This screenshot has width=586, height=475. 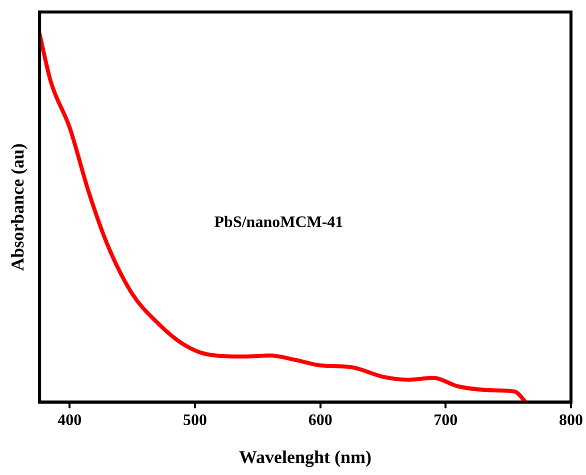 What do you see at coordinates (195, 420) in the screenshot?
I see `x-tick-label: 500` at bounding box center [195, 420].